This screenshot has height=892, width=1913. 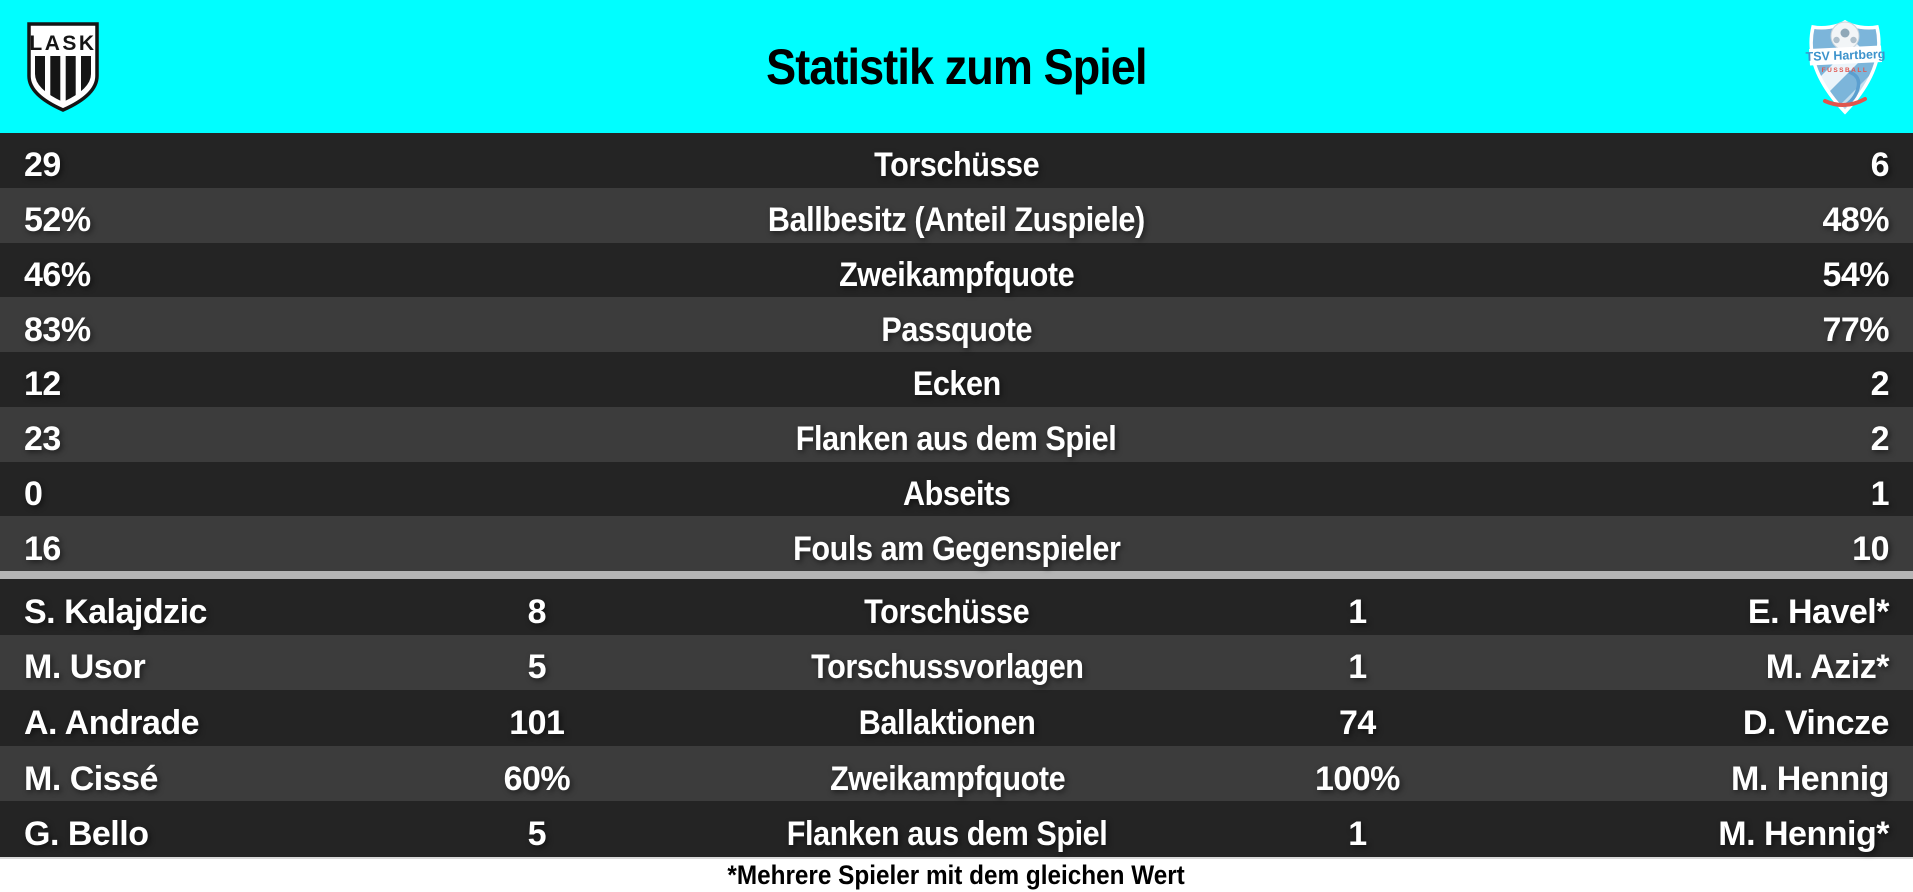 What do you see at coordinates (85, 667) in the screenshot?
I see `home-player: M. Usor` at bounding box center [85, 667].